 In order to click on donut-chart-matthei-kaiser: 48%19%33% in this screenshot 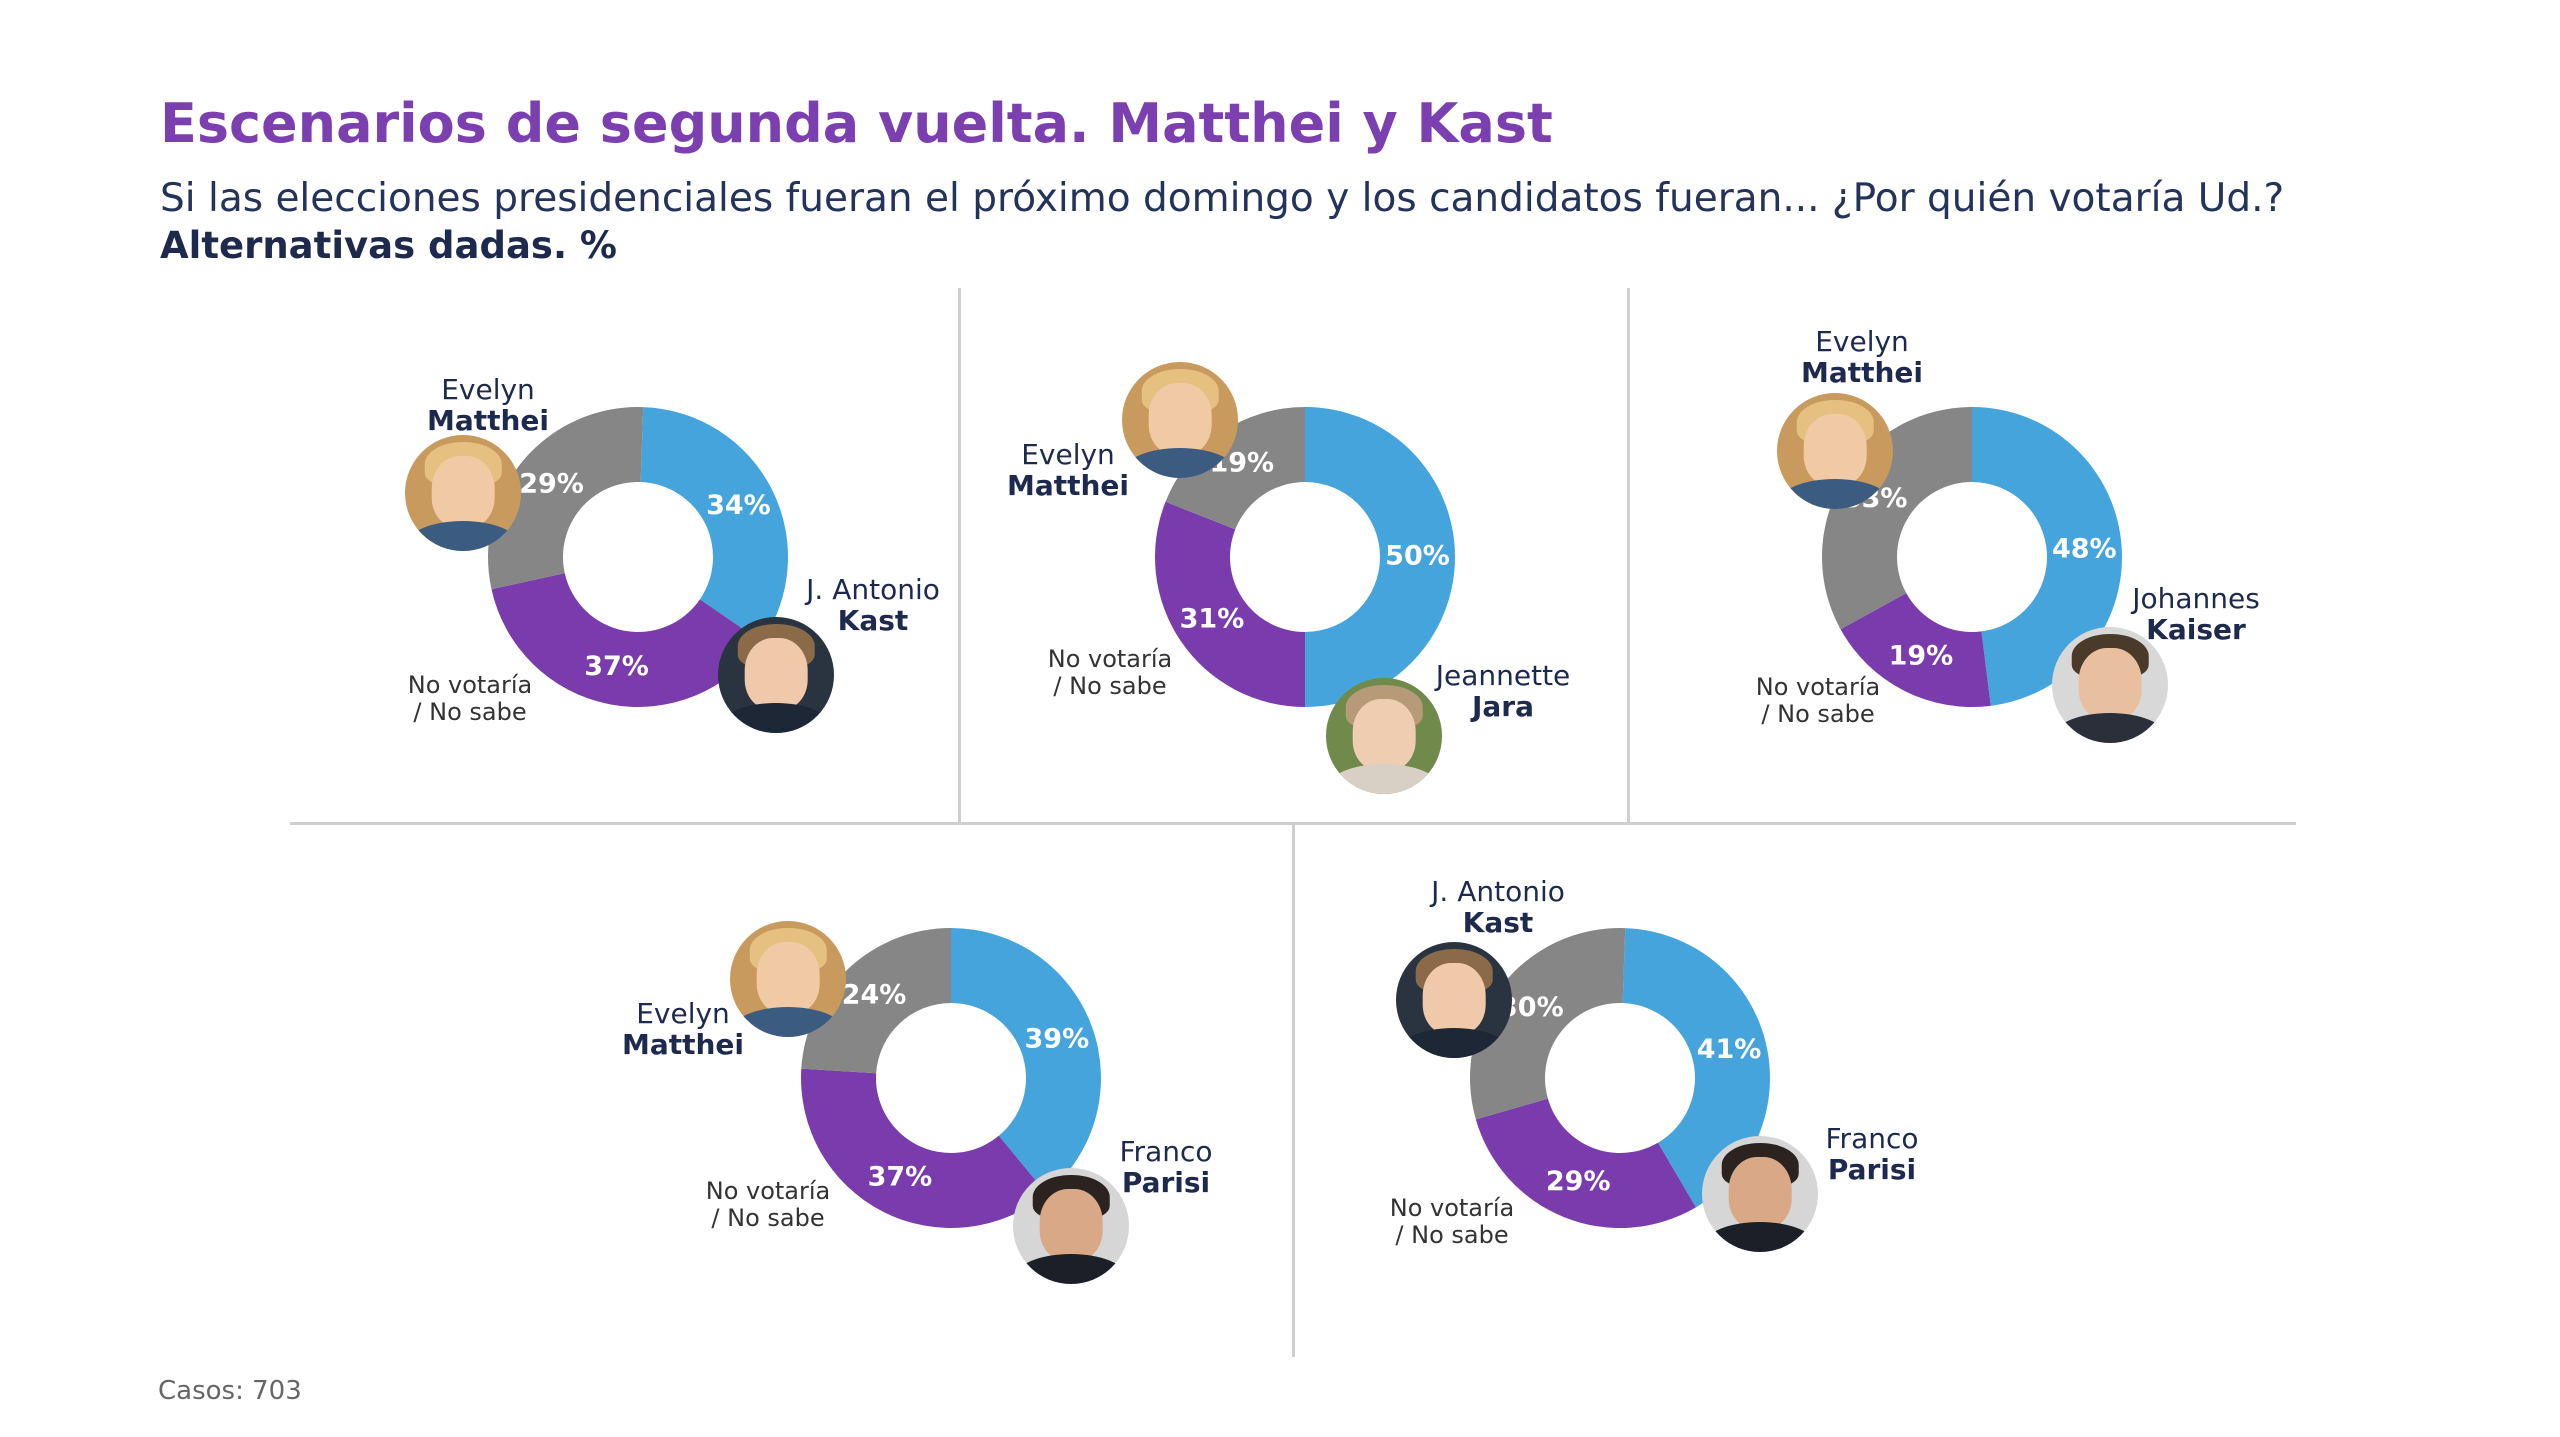, I will do `click(1972, 557)`.